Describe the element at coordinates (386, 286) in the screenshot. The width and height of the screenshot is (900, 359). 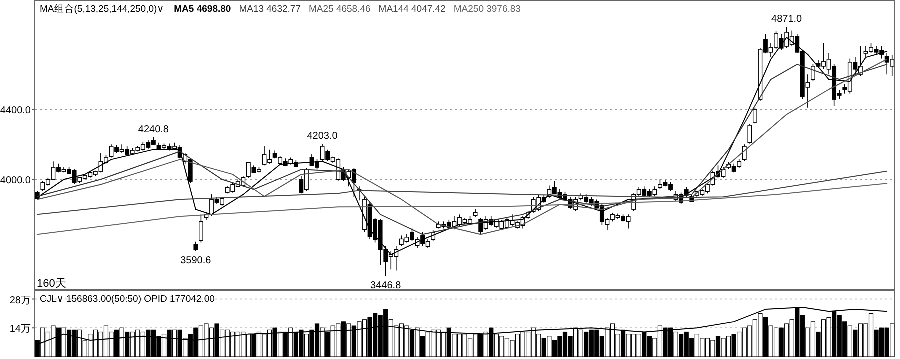
I see `annotation: 3446.8` at that location.